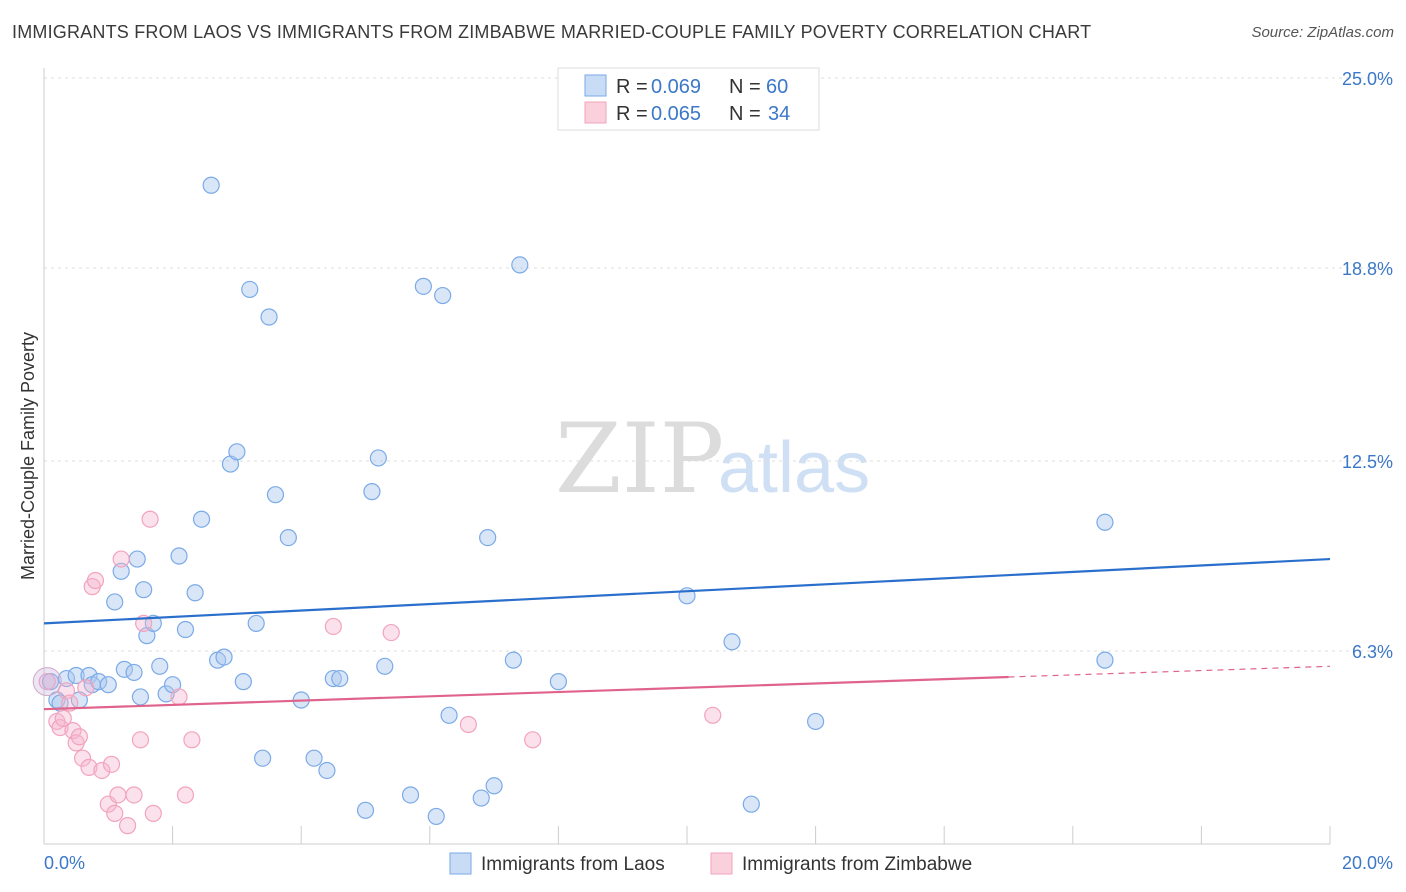 This screenshot has width=1406, height=892. What do you see at coordinates (676, 87) in the screenshot?
I see `legend-r-value-laos: 0.069` at bounding box center [676, 87].